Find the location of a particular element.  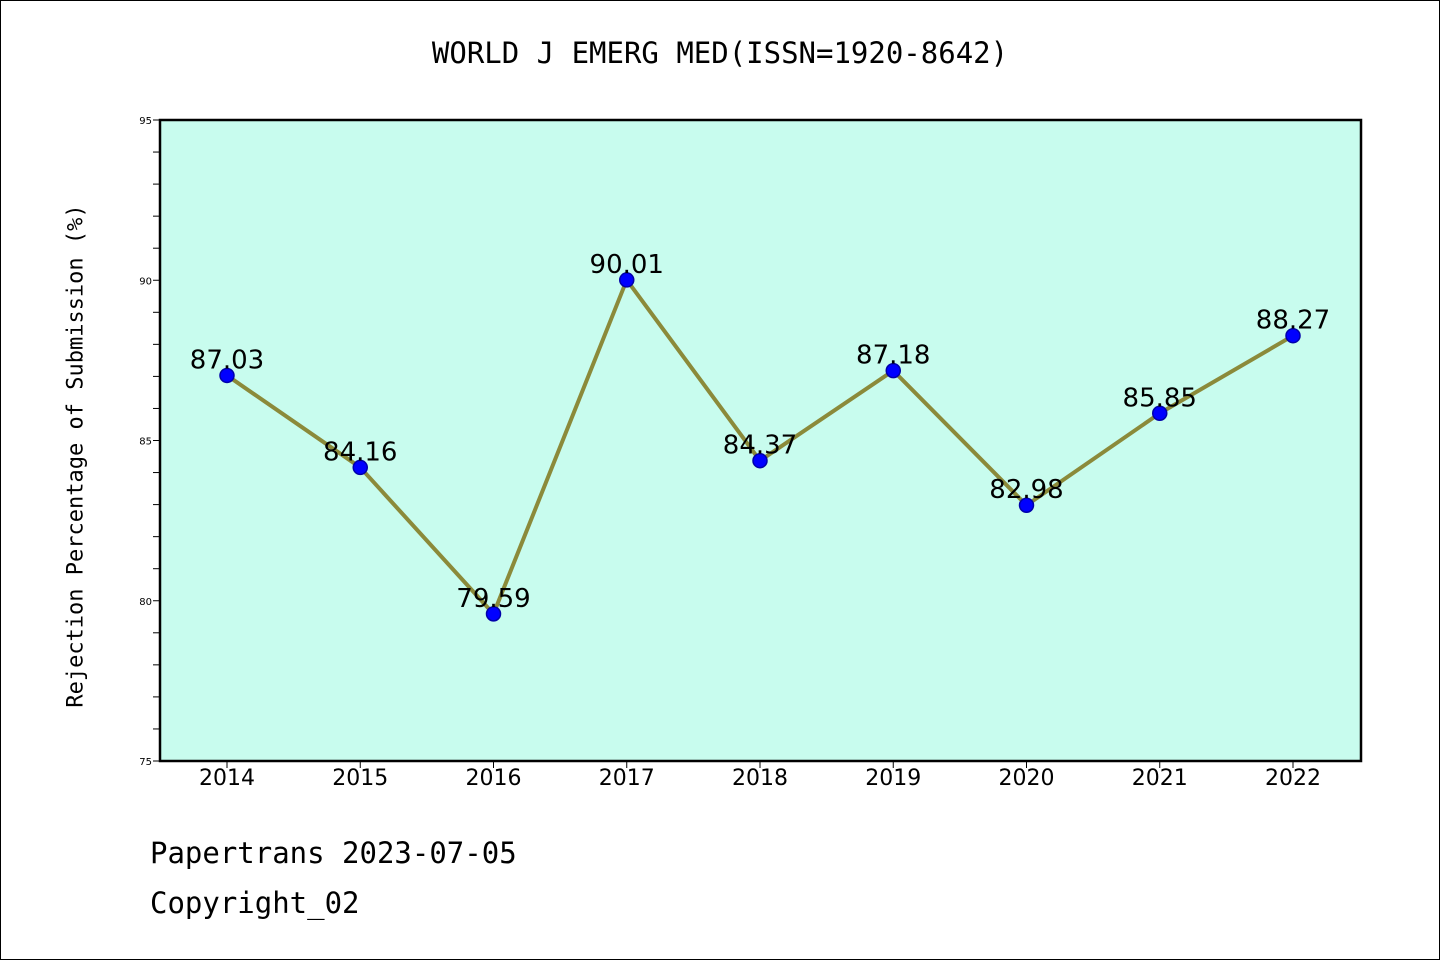

x-tick-label: 2016 is located at coordinates (494, 778).